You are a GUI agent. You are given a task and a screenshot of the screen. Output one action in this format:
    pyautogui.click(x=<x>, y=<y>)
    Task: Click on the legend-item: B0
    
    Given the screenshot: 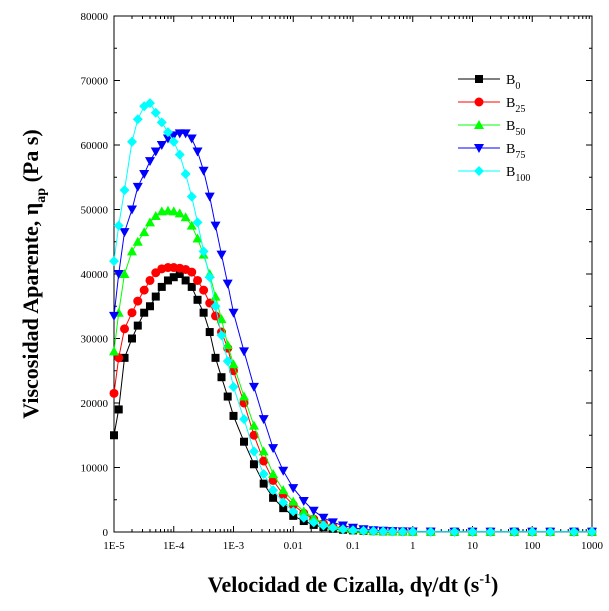 What is the action you would take?
    pyautogui.click(x=489, y=82)
    